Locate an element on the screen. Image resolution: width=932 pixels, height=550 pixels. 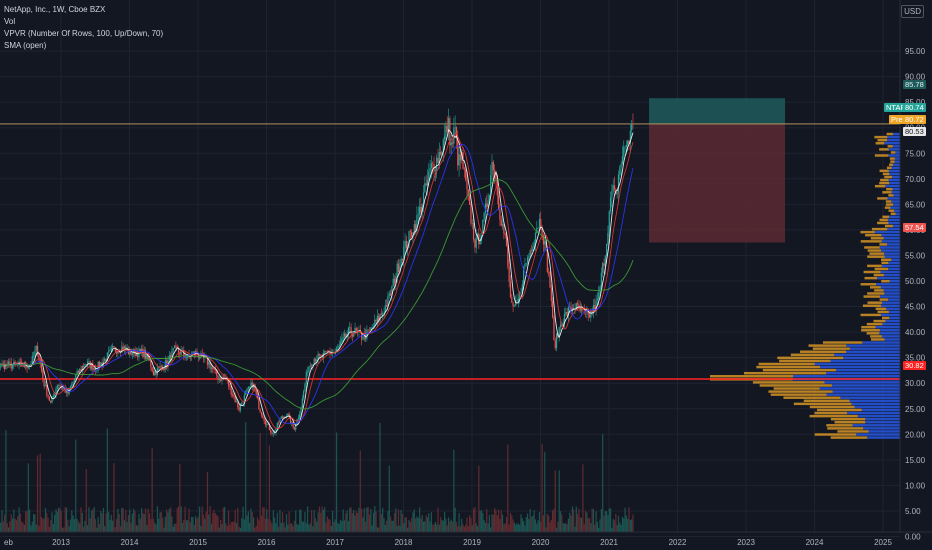
legend-title: NetApp, Inc., 1W, Cboe BZX is located at coordinates (55, 9).